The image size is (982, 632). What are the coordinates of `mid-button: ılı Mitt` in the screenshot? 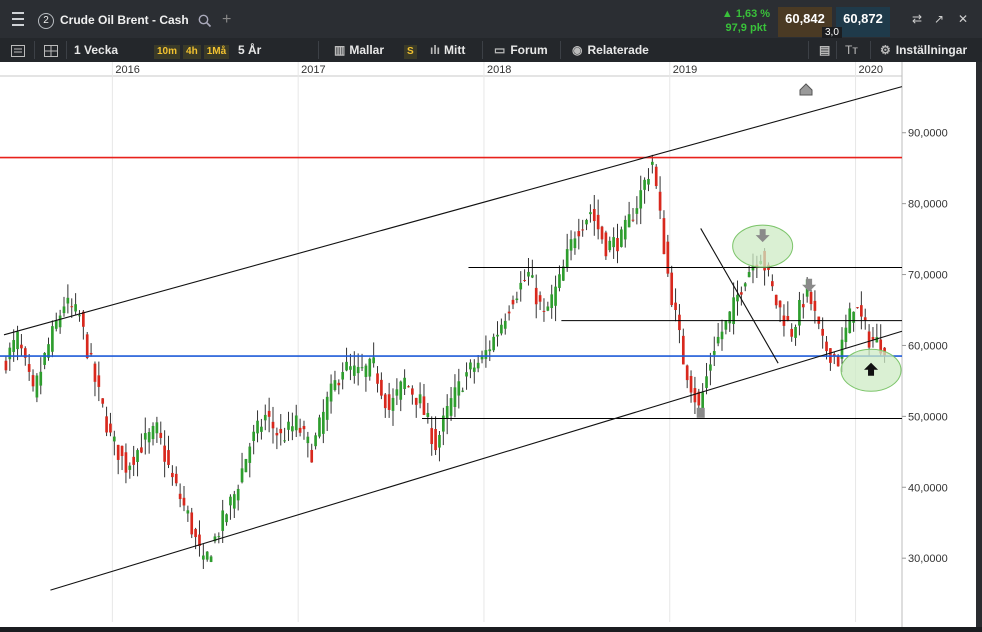 It's located at (447, 50).